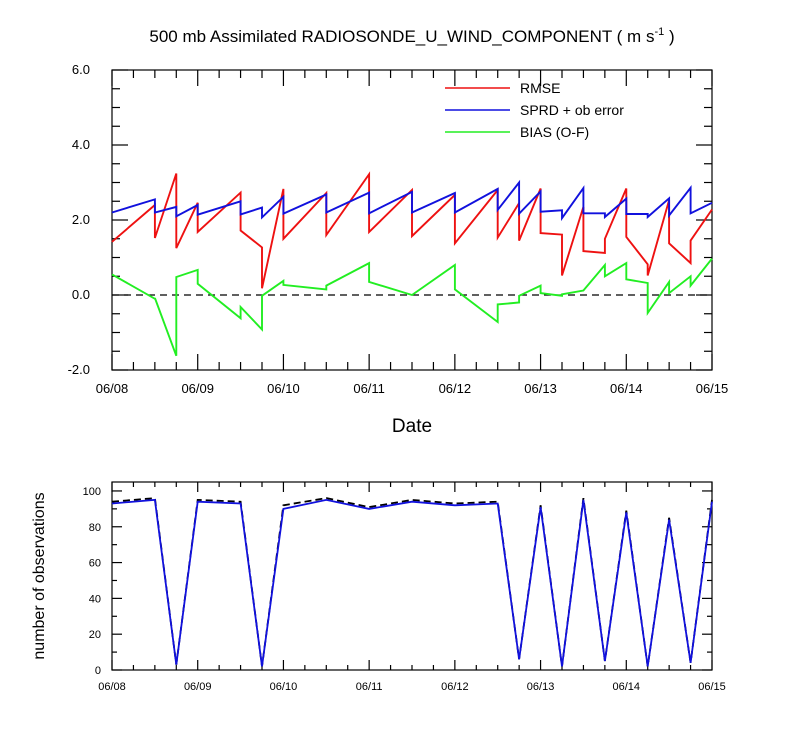  What do you see at coordinates (81, 219) in the screenshot?
I see `y-tick-label: 2.0` at bounding box center [81, 219].